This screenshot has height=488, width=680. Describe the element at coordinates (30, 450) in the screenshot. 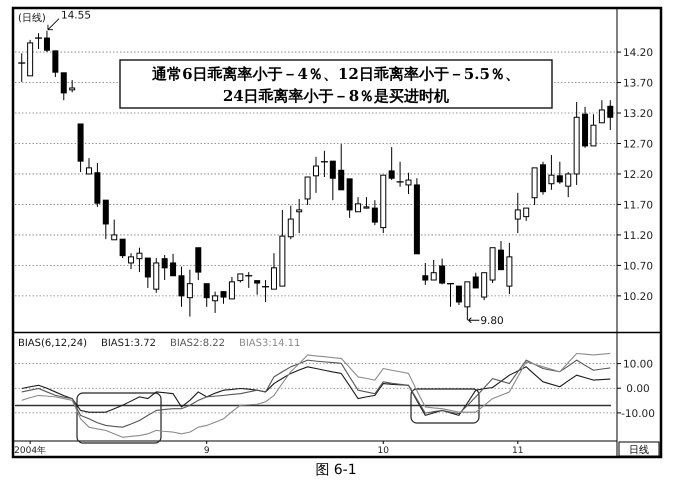

I see `x-tick-label: 2004年` at that location.